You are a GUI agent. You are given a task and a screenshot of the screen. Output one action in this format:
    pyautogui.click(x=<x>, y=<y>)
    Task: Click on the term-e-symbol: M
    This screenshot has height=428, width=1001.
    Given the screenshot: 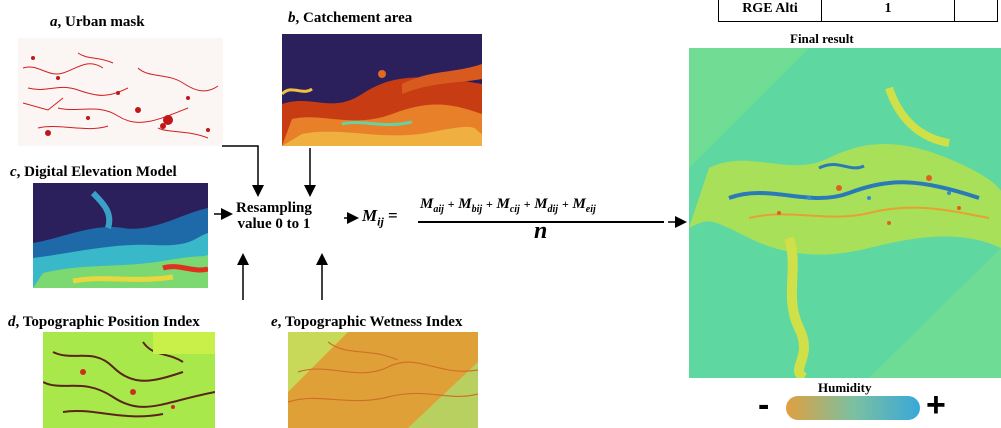 What is the action you would take?
    pyautogui.click(x=579, y=204)
    